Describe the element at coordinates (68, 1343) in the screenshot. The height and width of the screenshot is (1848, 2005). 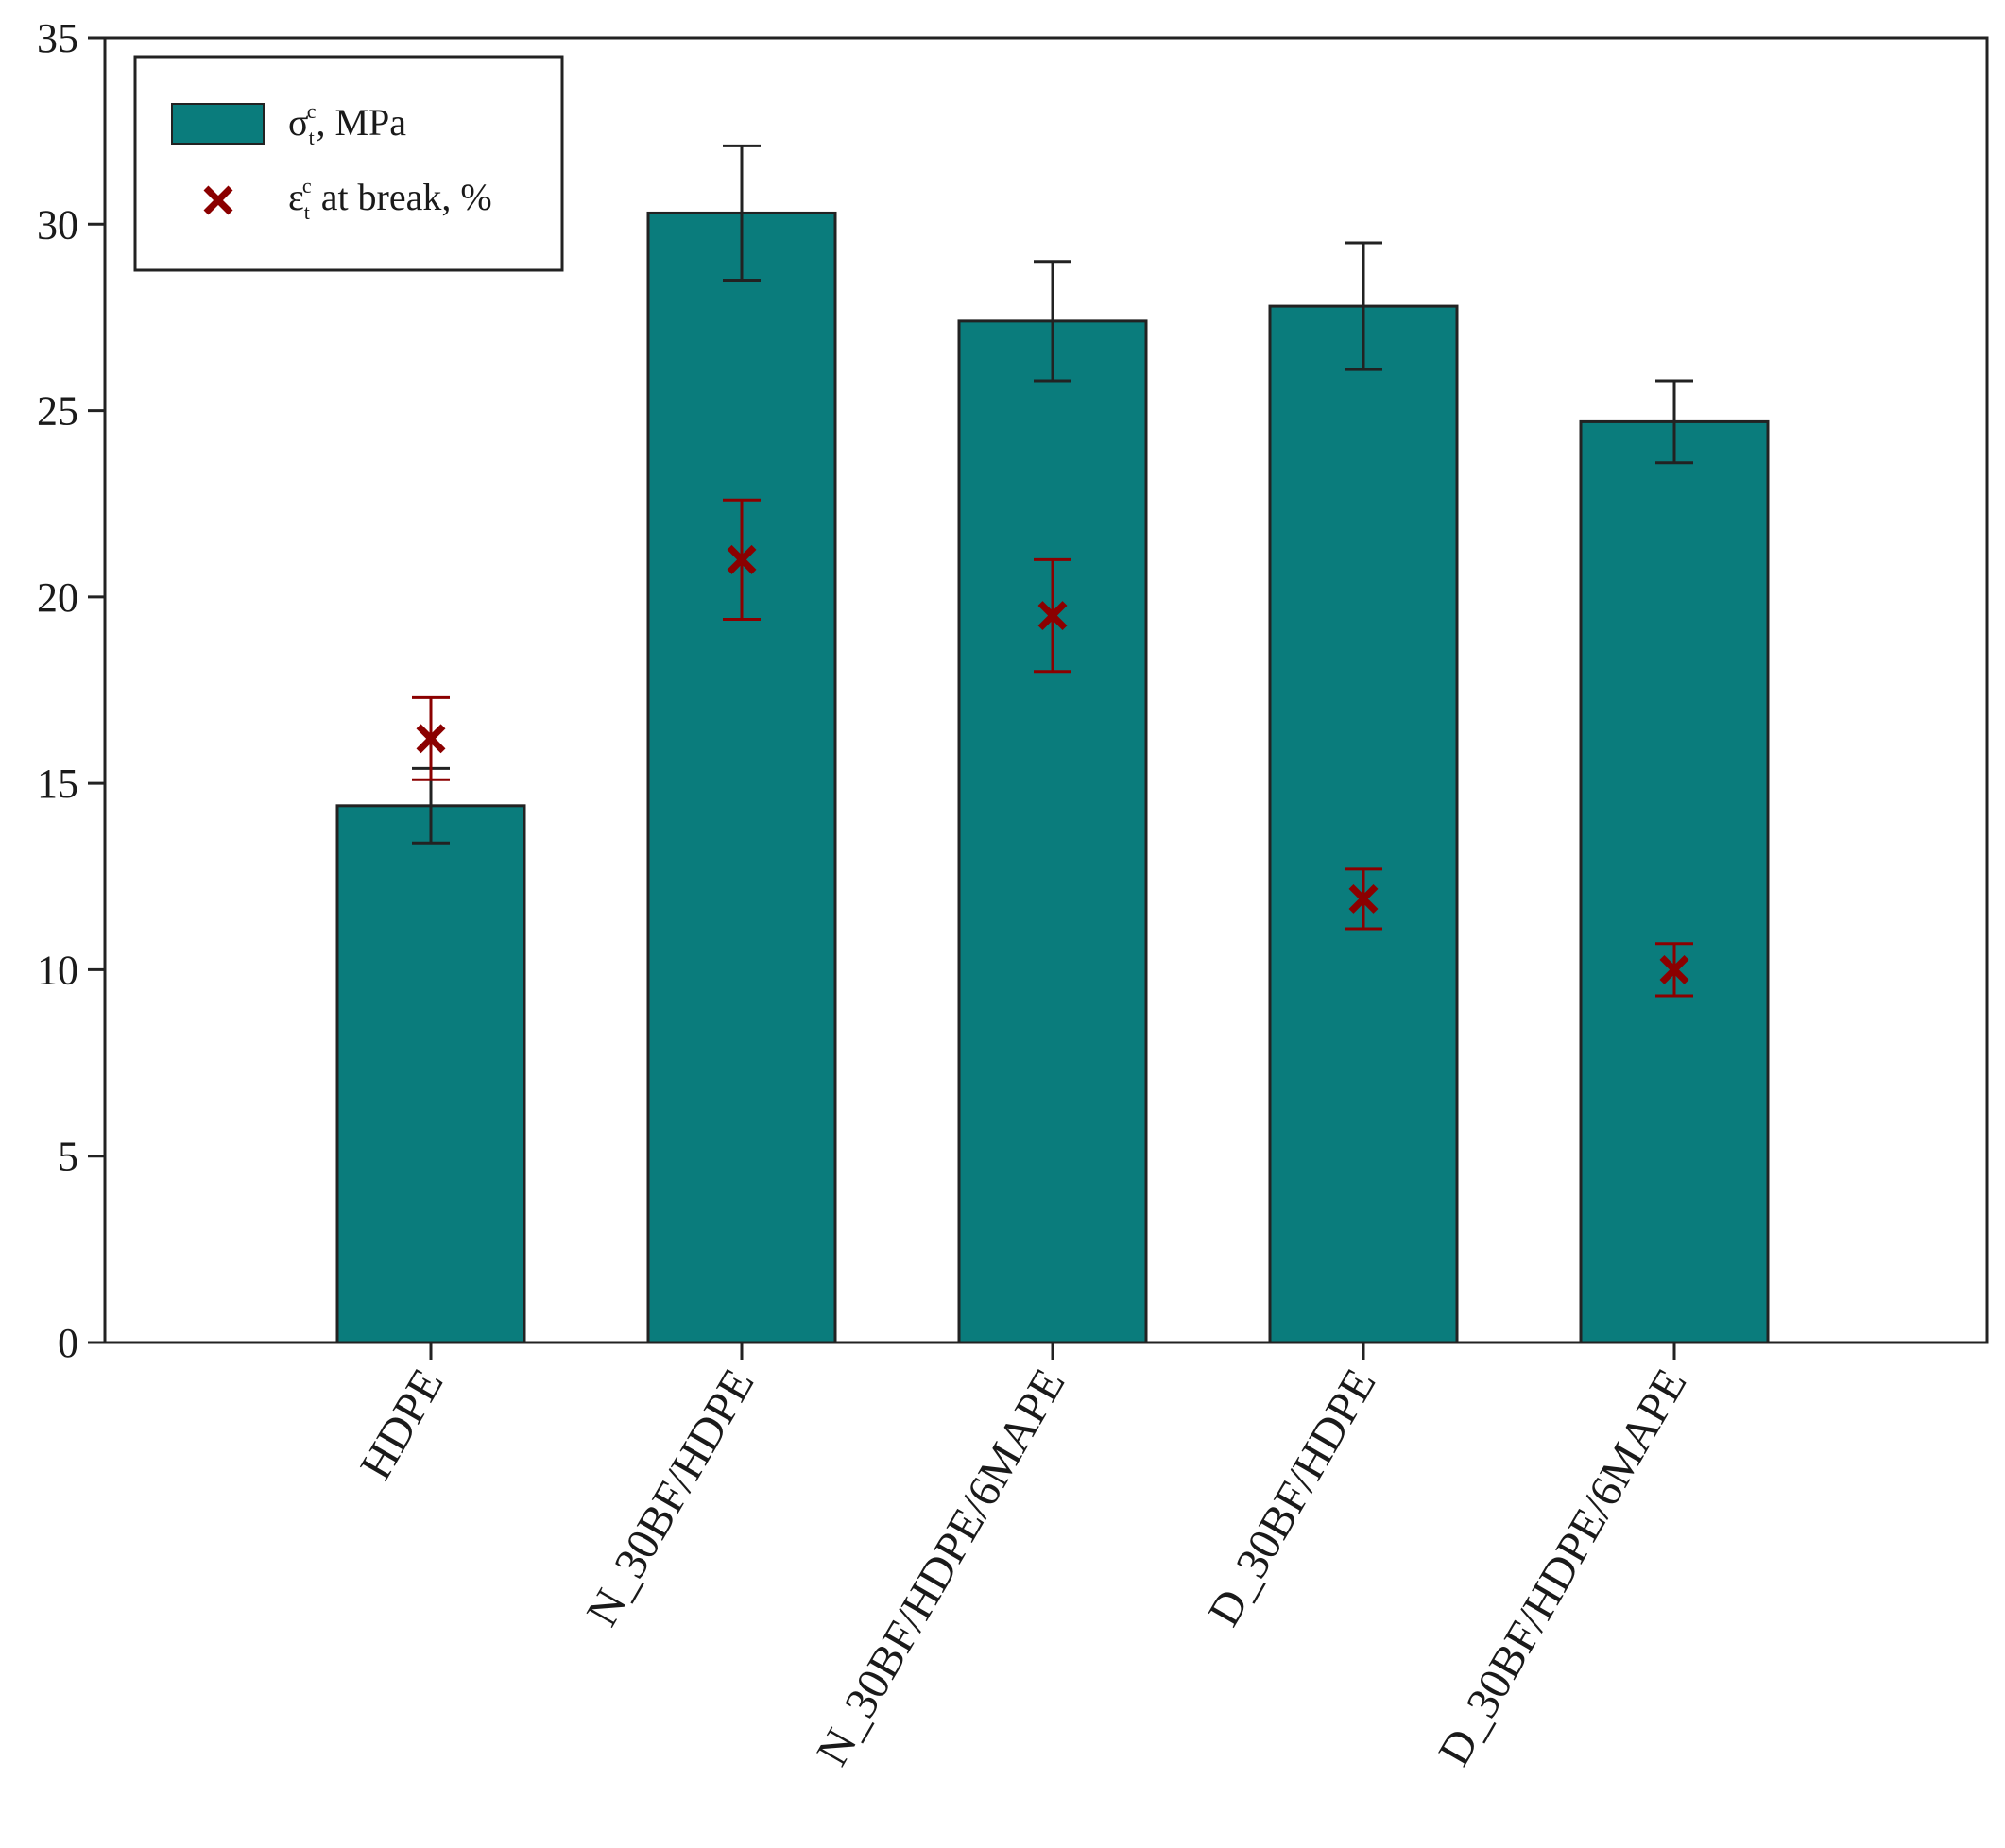
I see `y-tick-label: 0` at that location.